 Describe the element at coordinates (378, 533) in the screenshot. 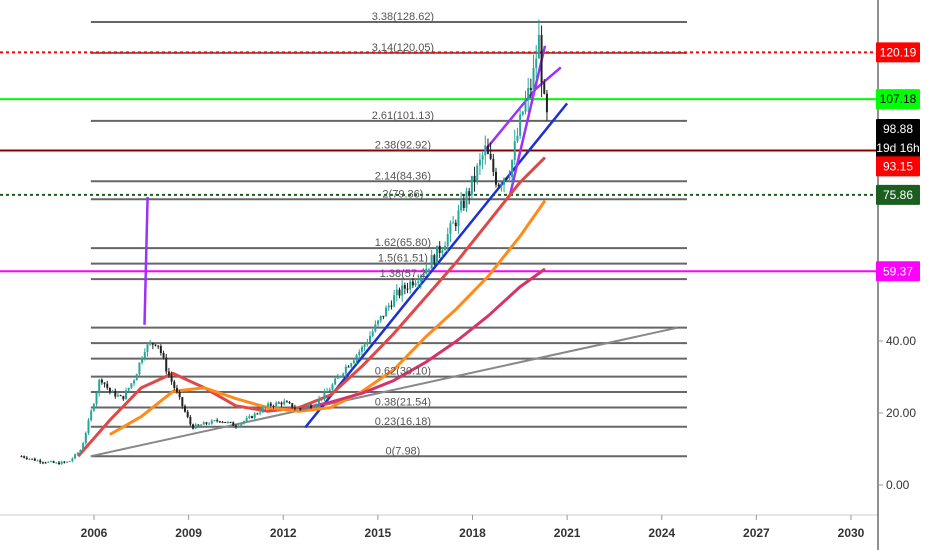

I see `x-tick-label: 2015` at that location.